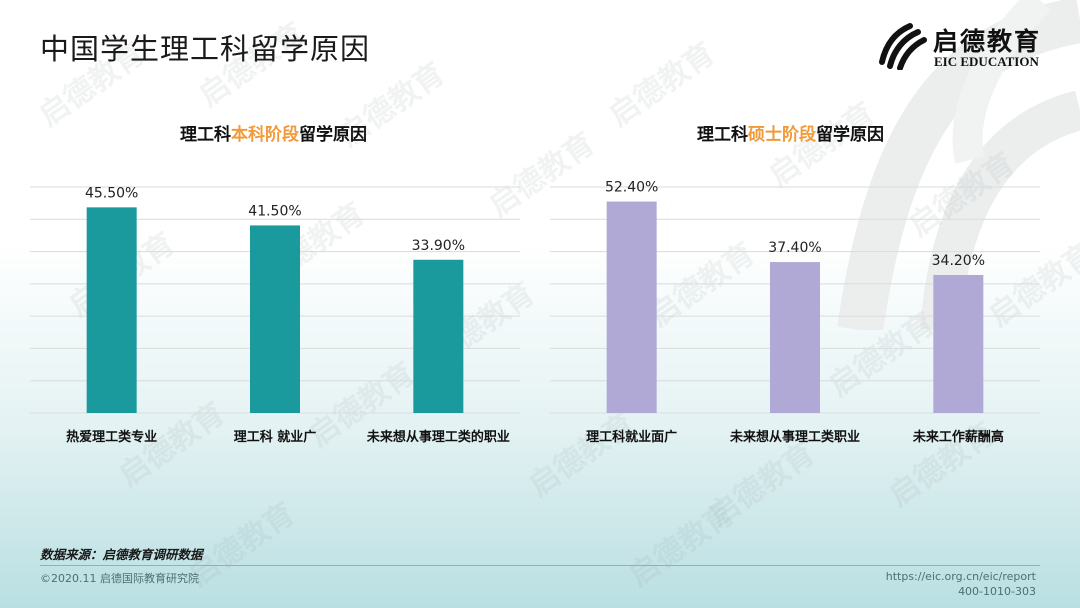 The image size is (1080, 608). I want to click on report-link: https://eic.org.cn/eic/report, so click(960, 576).